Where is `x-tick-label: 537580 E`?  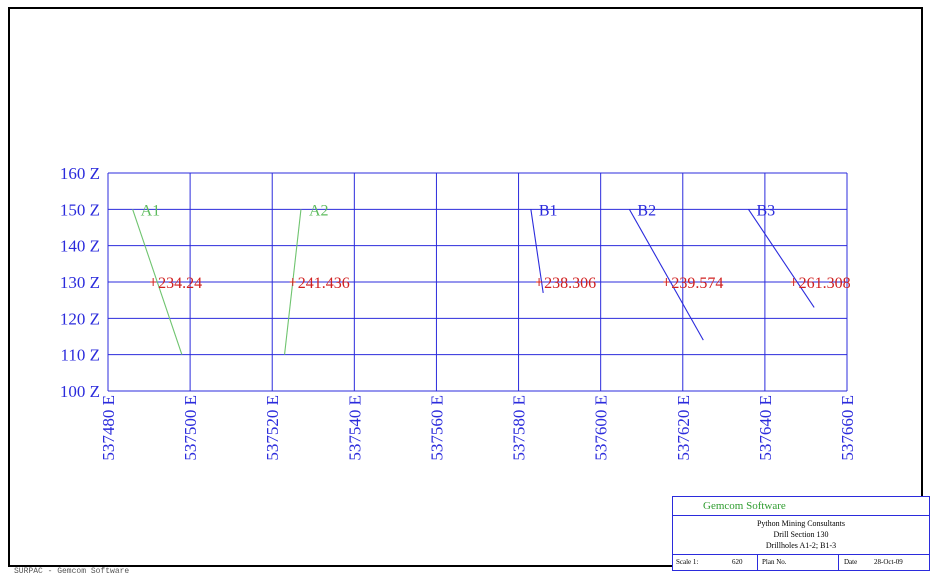
x-tick-label: 537580 E is located at coordinates (519, 428).